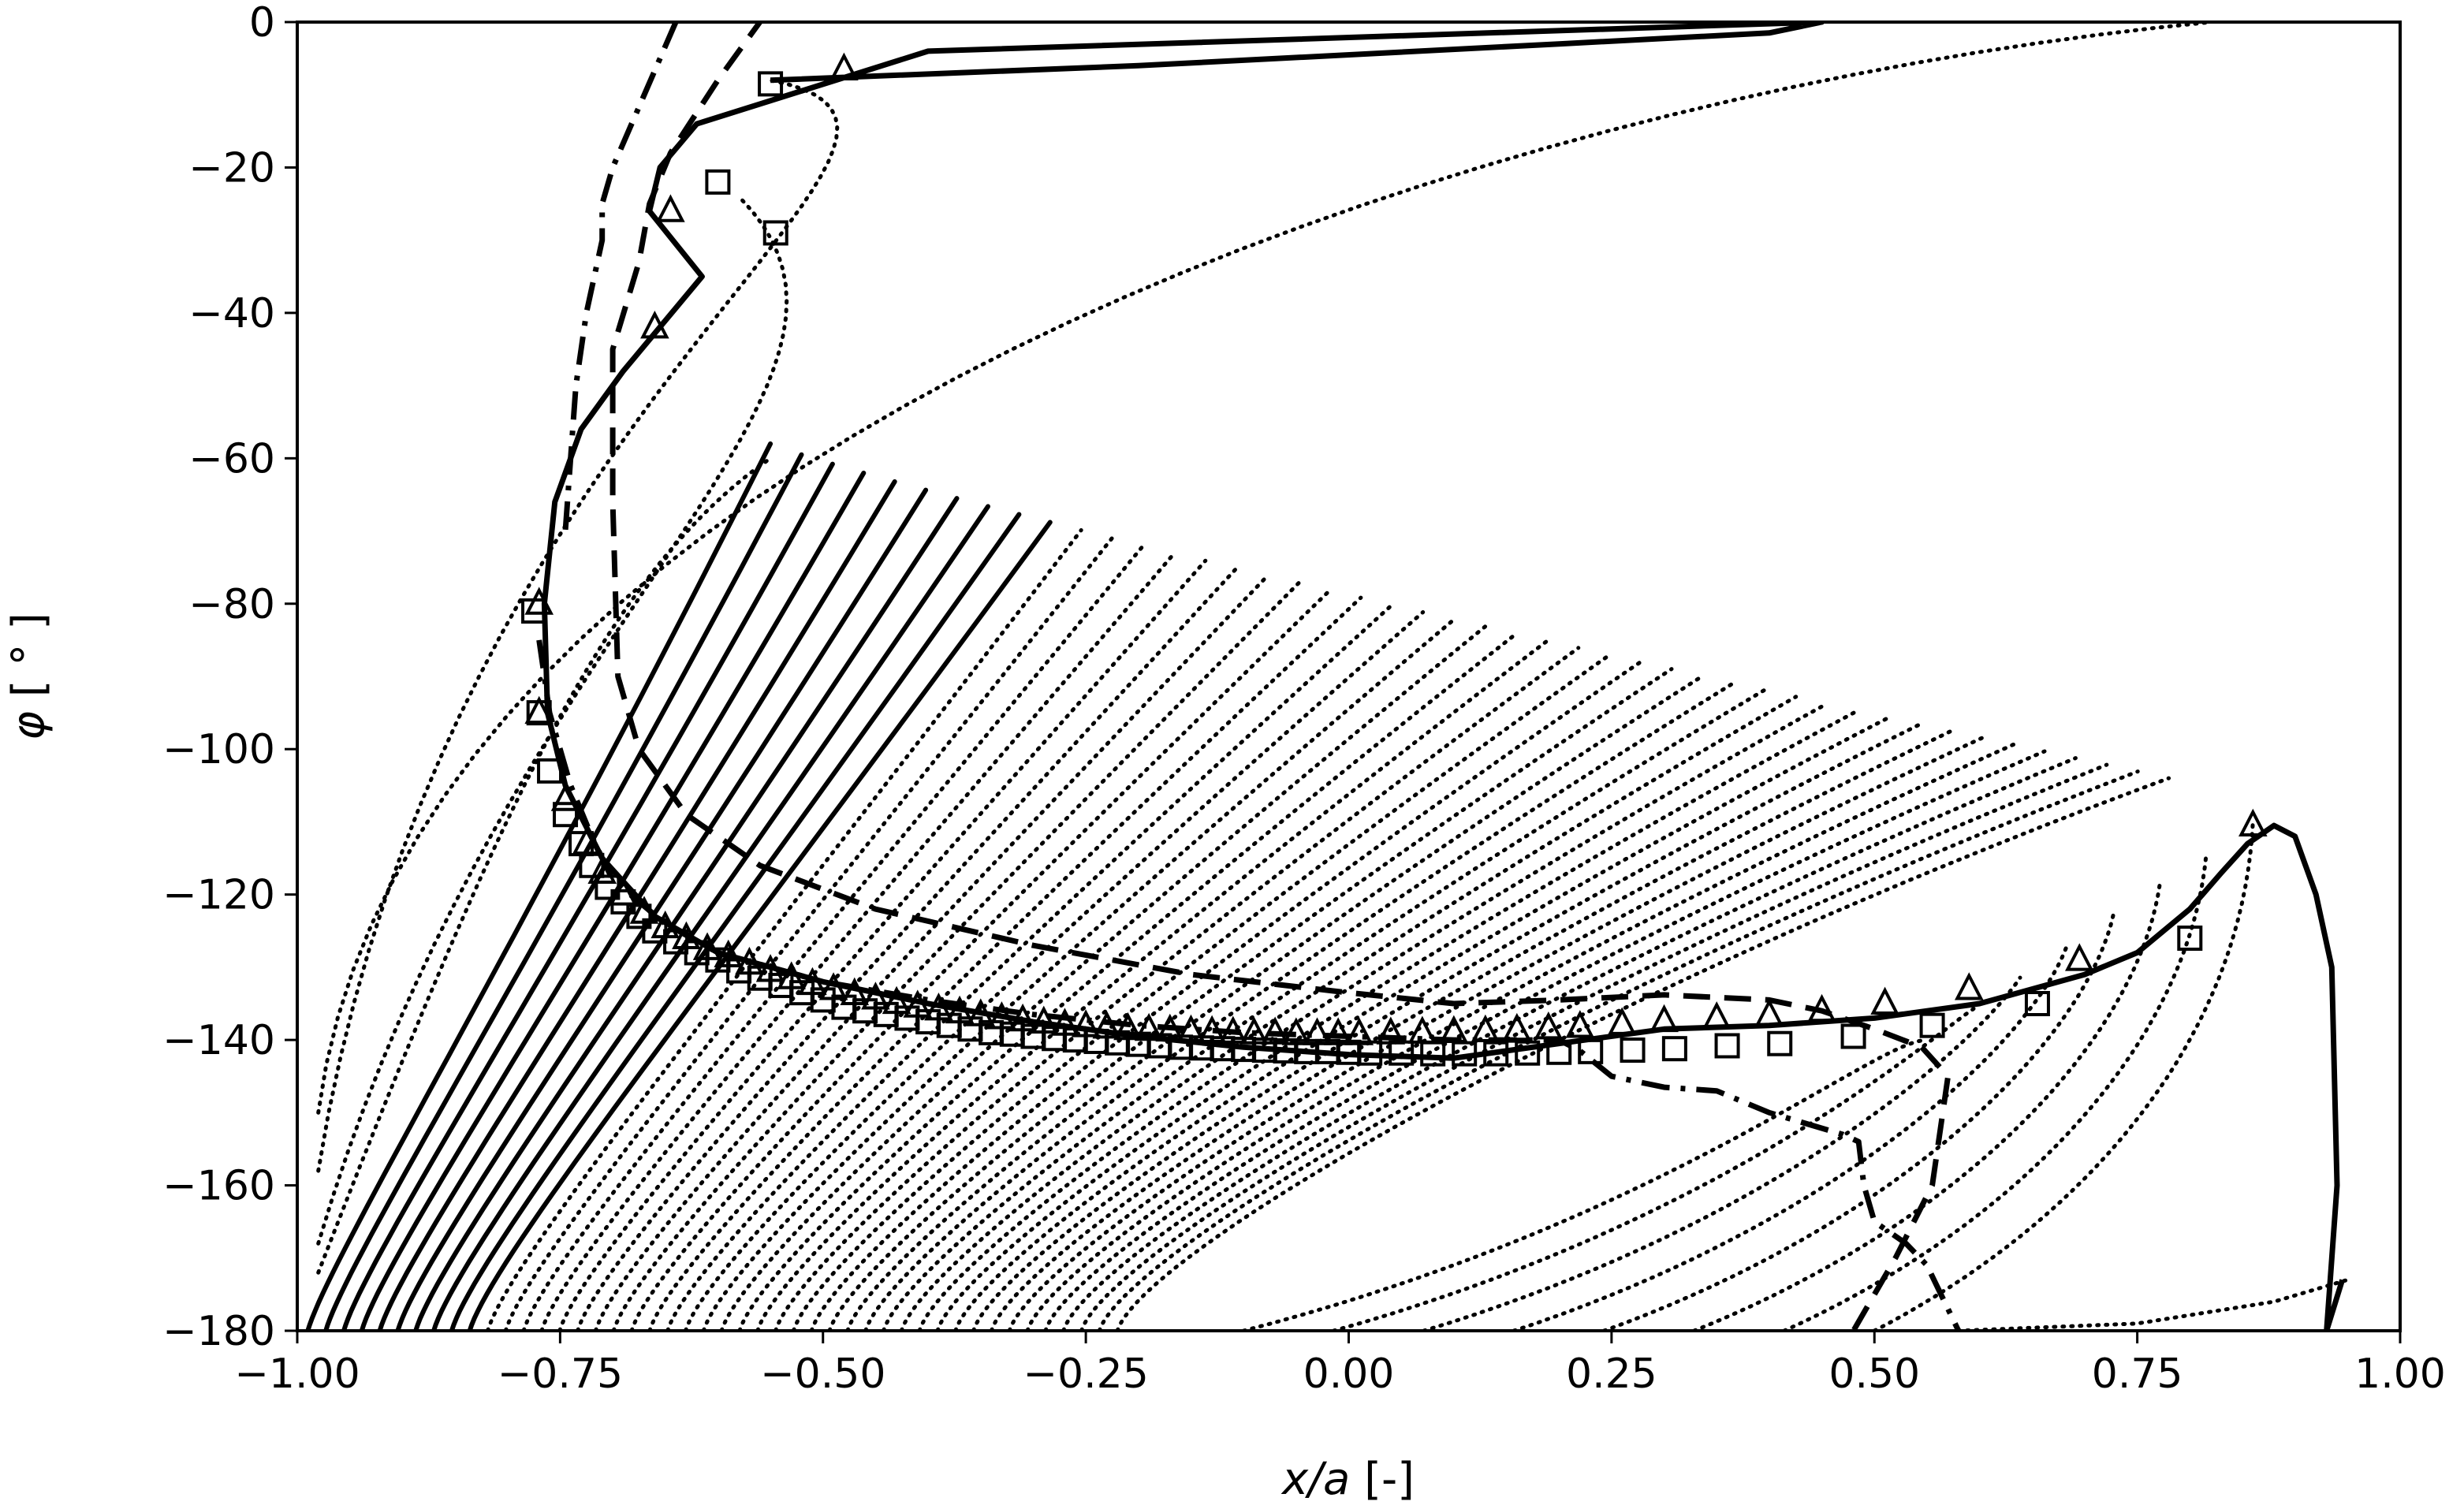 The height and width of the screenshot is (1505, 2464). I want to click on x-axis: −1.00 −0.75 −0.50 −0.25 0.00 0.25 0.50 0.75 1.00, so click(1340, 1364).